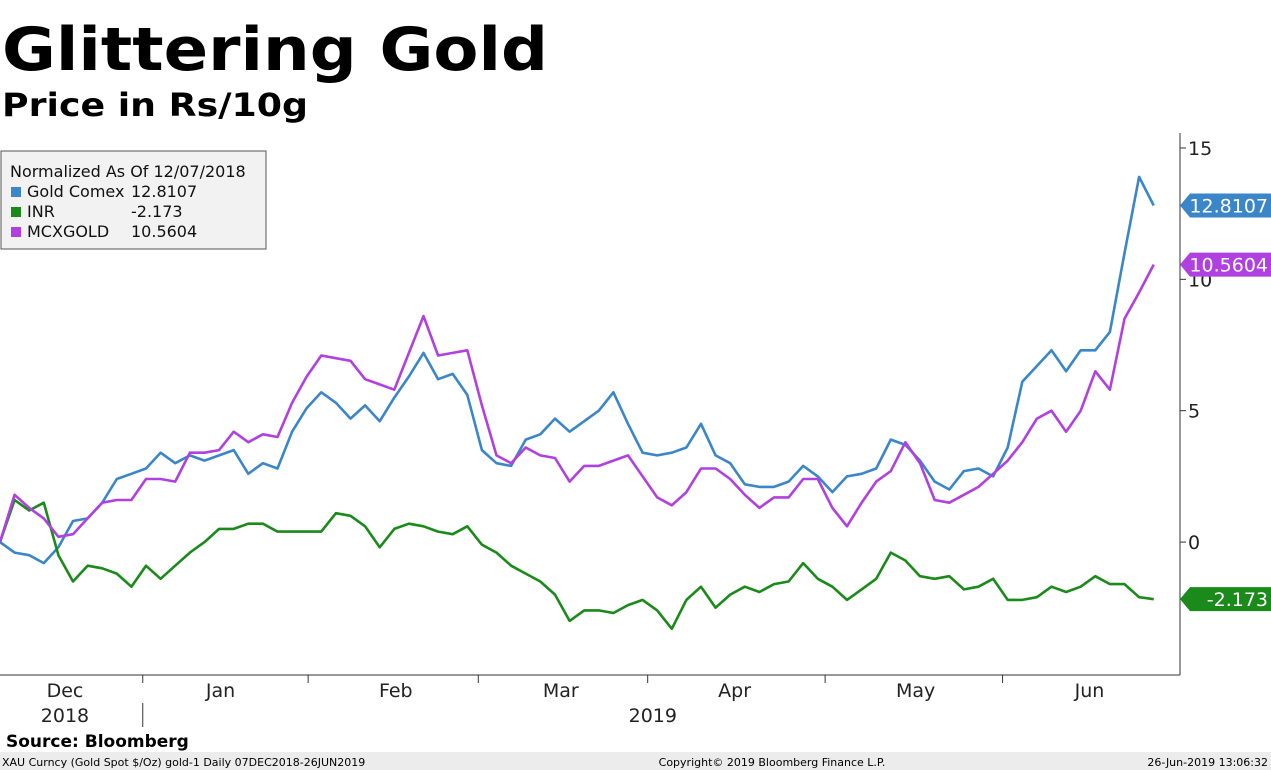  I want to click on y-tick-label: 5, so click(1194, 412).